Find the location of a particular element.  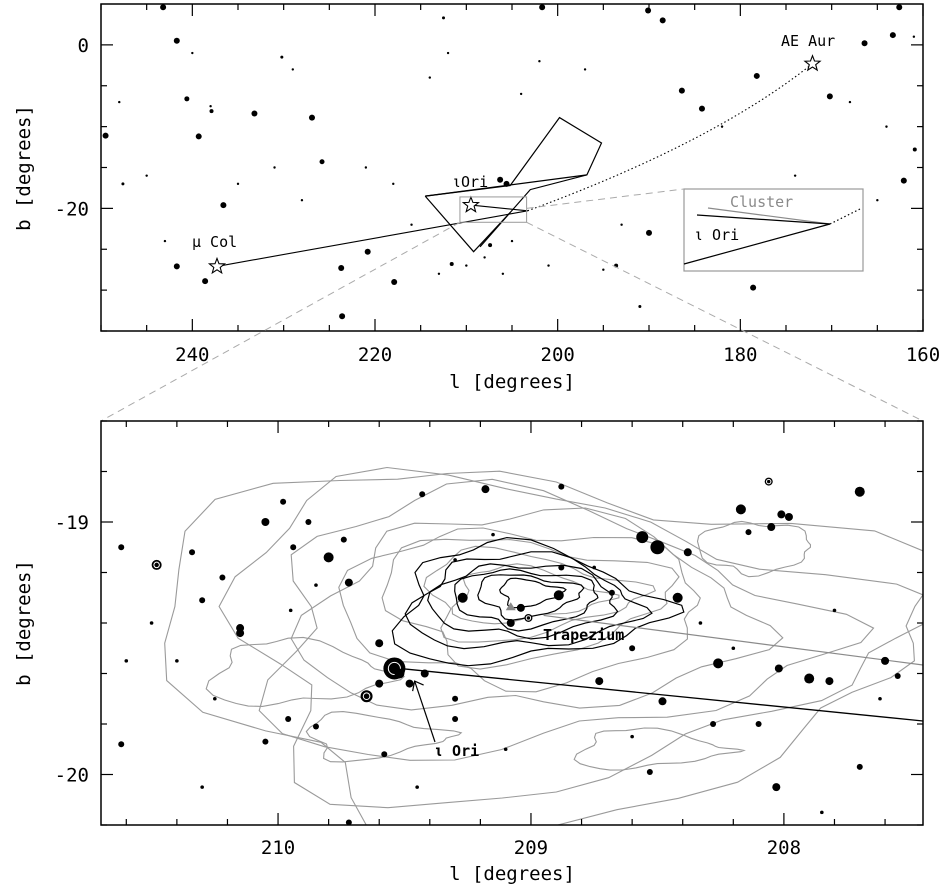

top-y-tick-label: -20 is located at coordinates (72, 209).